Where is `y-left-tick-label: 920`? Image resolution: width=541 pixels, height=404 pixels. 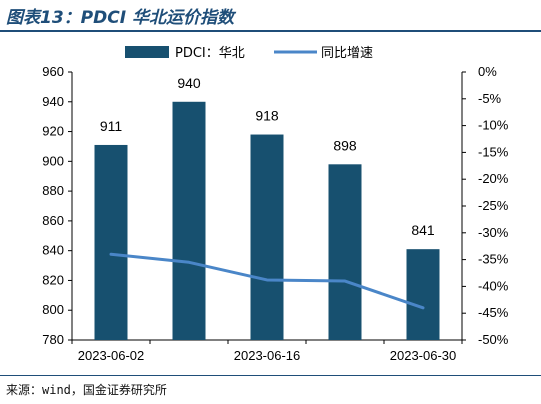 y-left-tick-label: 920 is located at coordinates (53, 131).